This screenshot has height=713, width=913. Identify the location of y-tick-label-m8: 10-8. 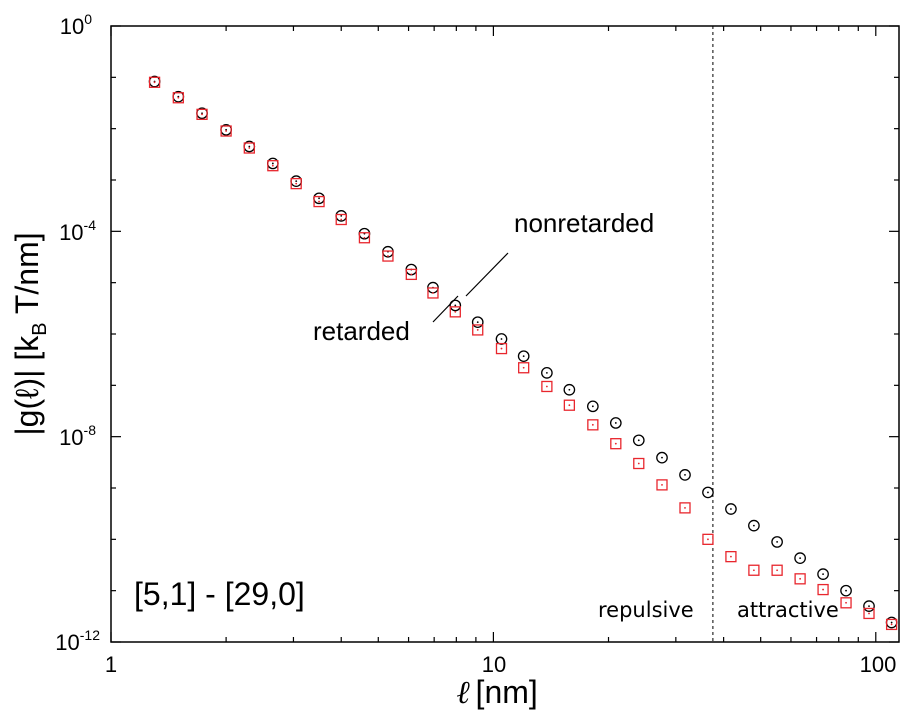
(77, 436).